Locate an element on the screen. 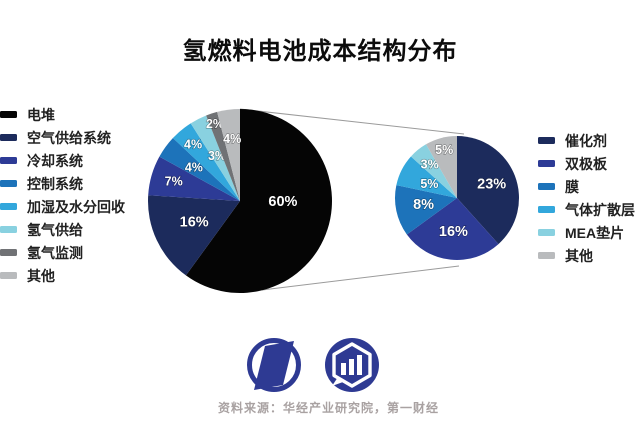 Image resolution: width=640 pixels, height=427 pixels. left-legend-item-6: 氢气监测 is located at coordinates (62, 252).